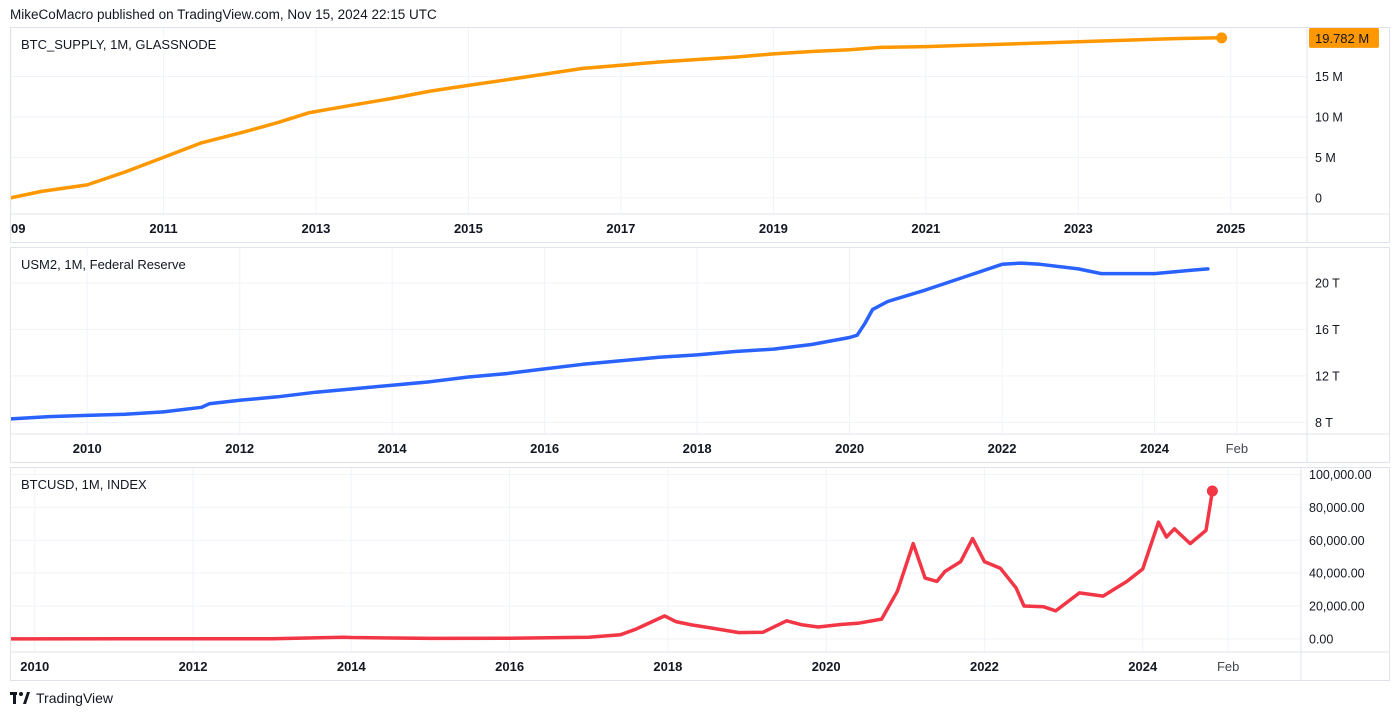 The image size is (1400, 716). I want to click on x-tick-label: 2011, so click(163, 228).